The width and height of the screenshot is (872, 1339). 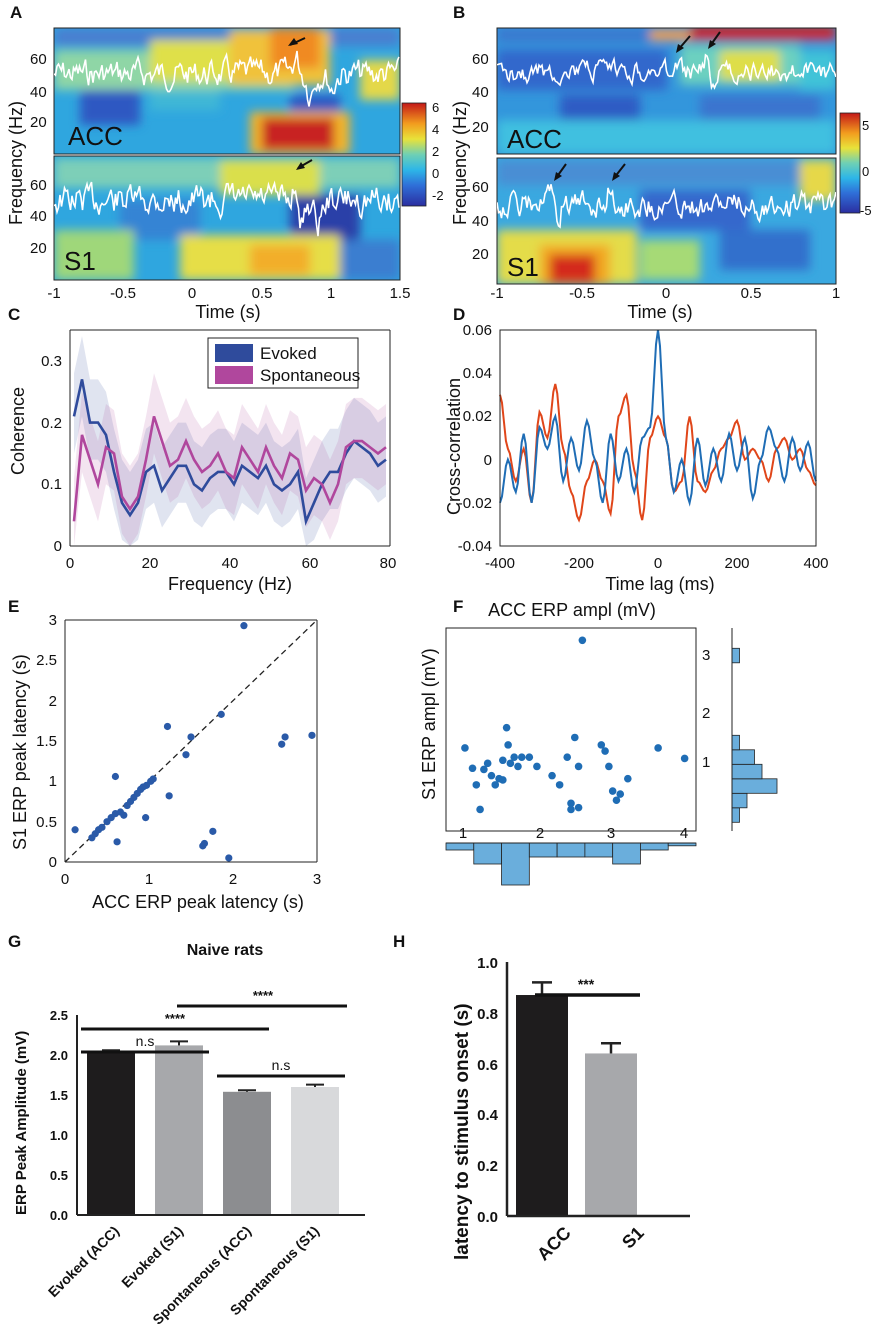 I want to click on e-ytick: 1, so click(x=53, y=781).